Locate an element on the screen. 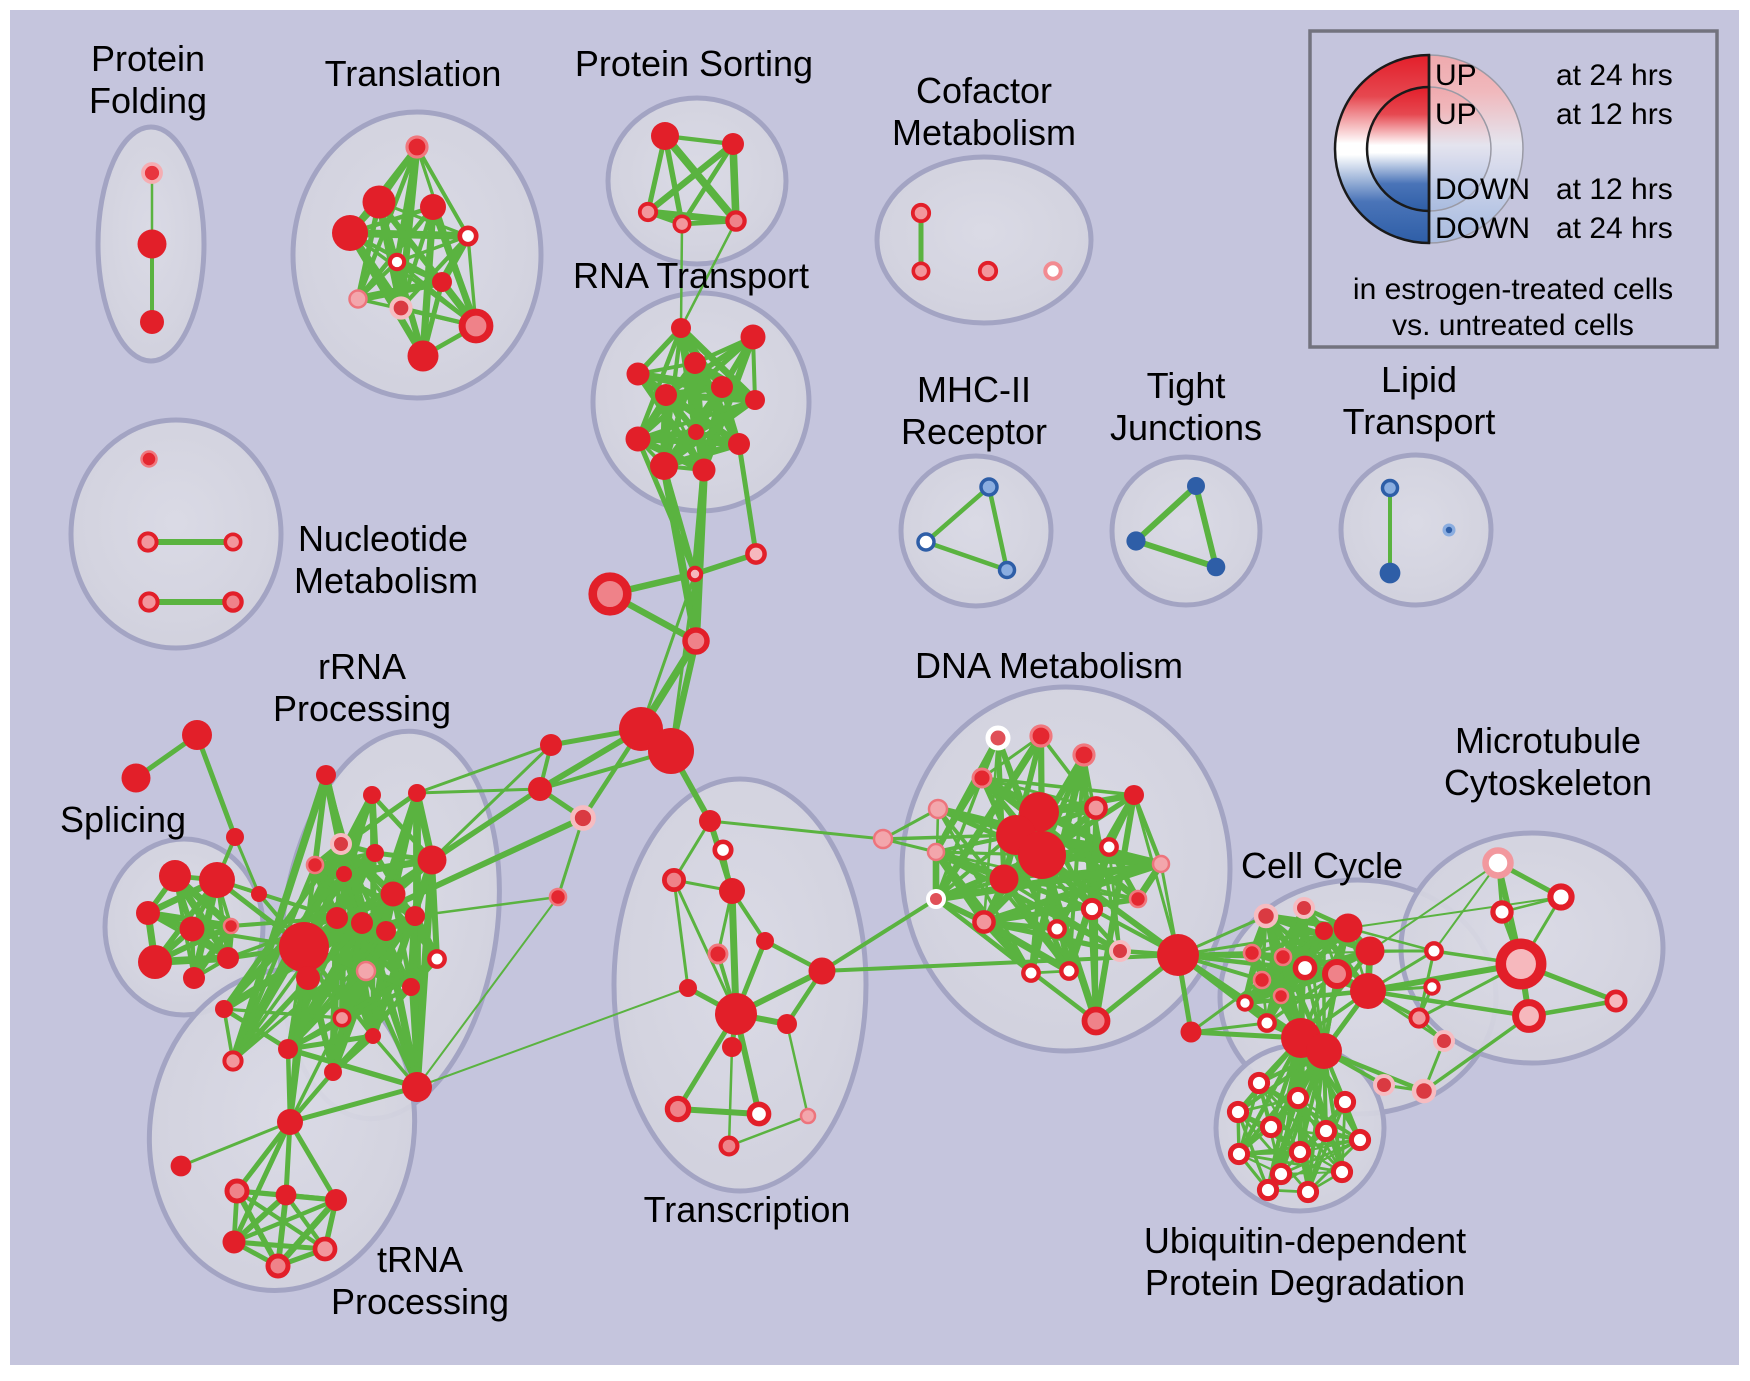  svg-text: Protein is located at coordinates (148, 58).